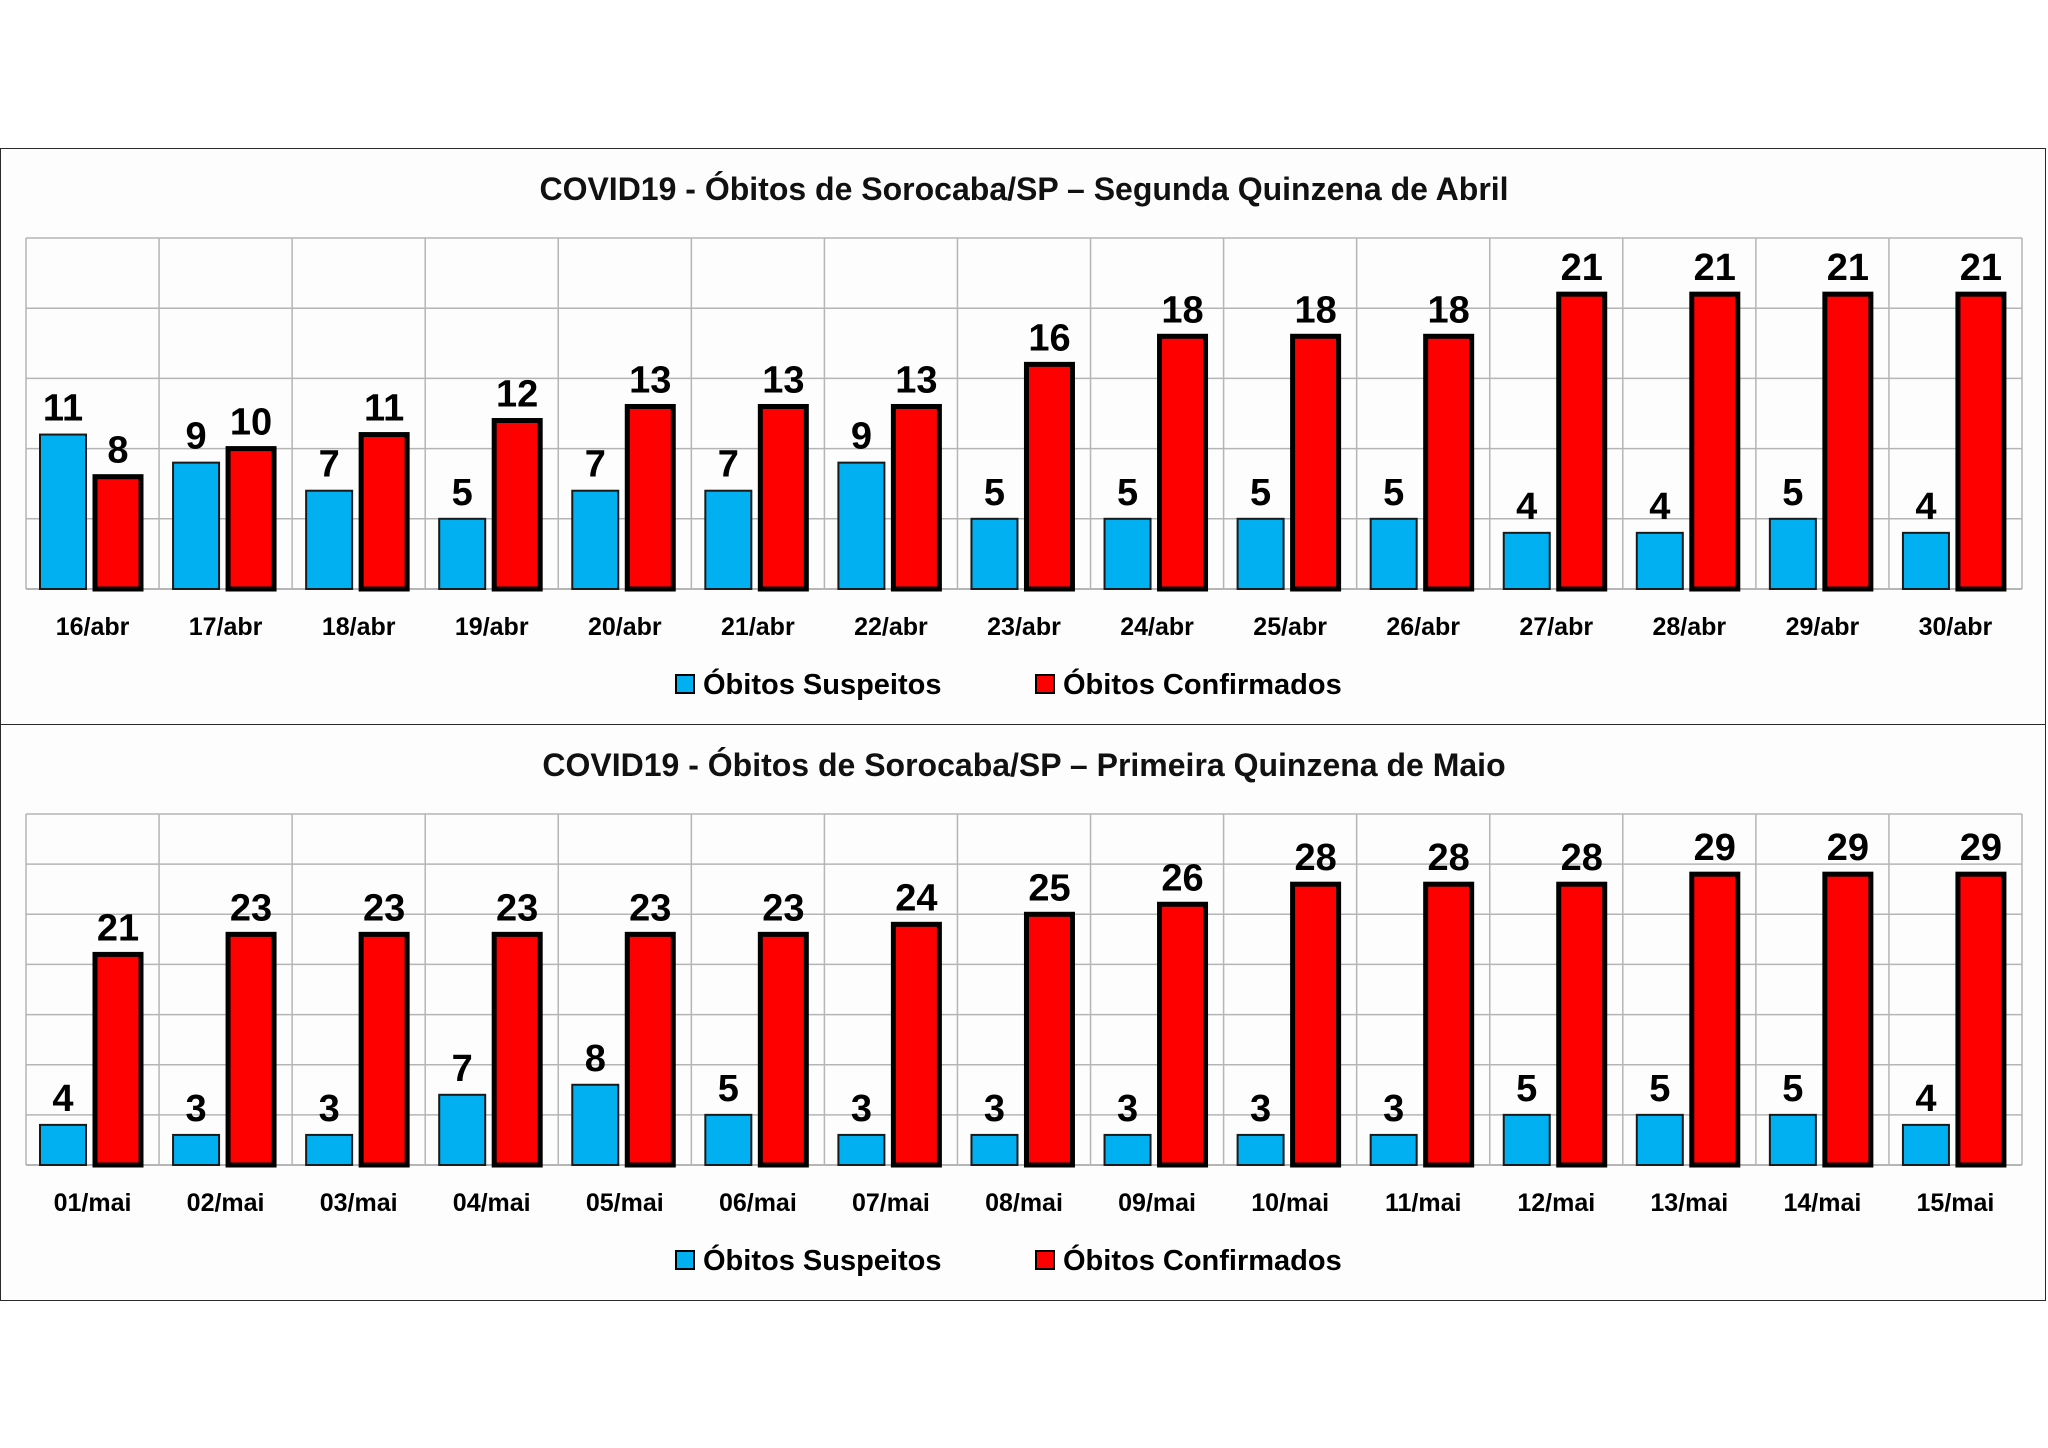  What do you see at coordinates (891, 1203) in the screenshot?
I see `x-tick-label: 07/mai` at bounding box center [891, 1203].